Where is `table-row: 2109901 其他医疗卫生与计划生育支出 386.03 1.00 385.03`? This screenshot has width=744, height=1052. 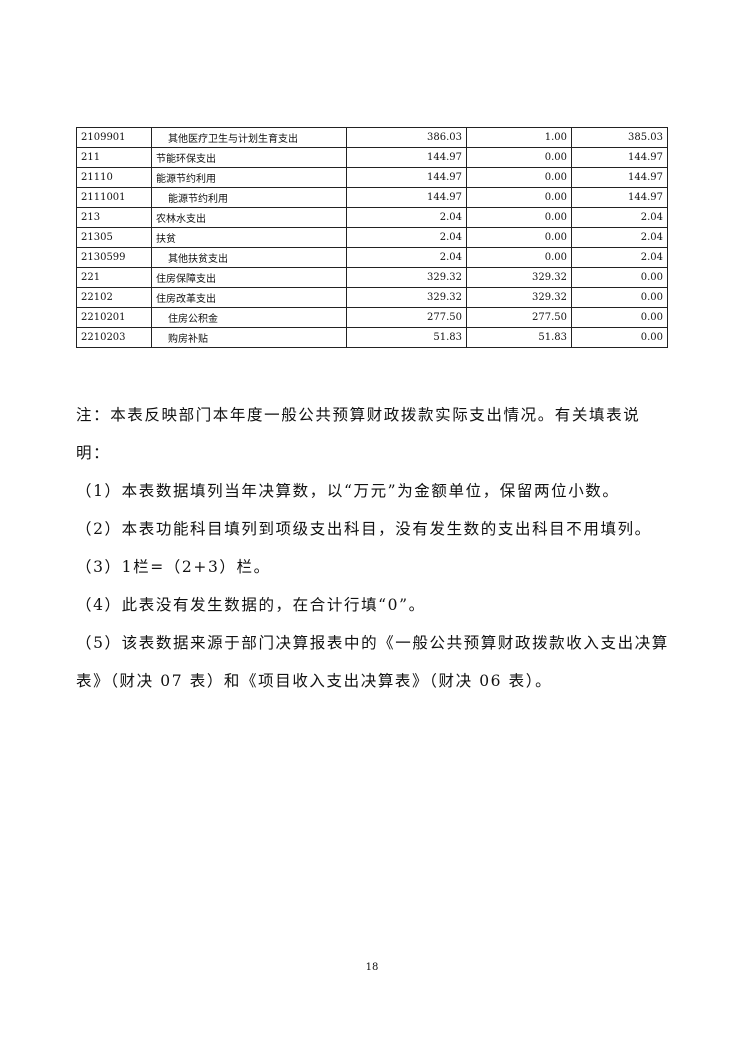
table-row: 2109901 其他医疗卫生与计划生育支出 386.03 1.00 385.03 is located at coordinates (372, 137).